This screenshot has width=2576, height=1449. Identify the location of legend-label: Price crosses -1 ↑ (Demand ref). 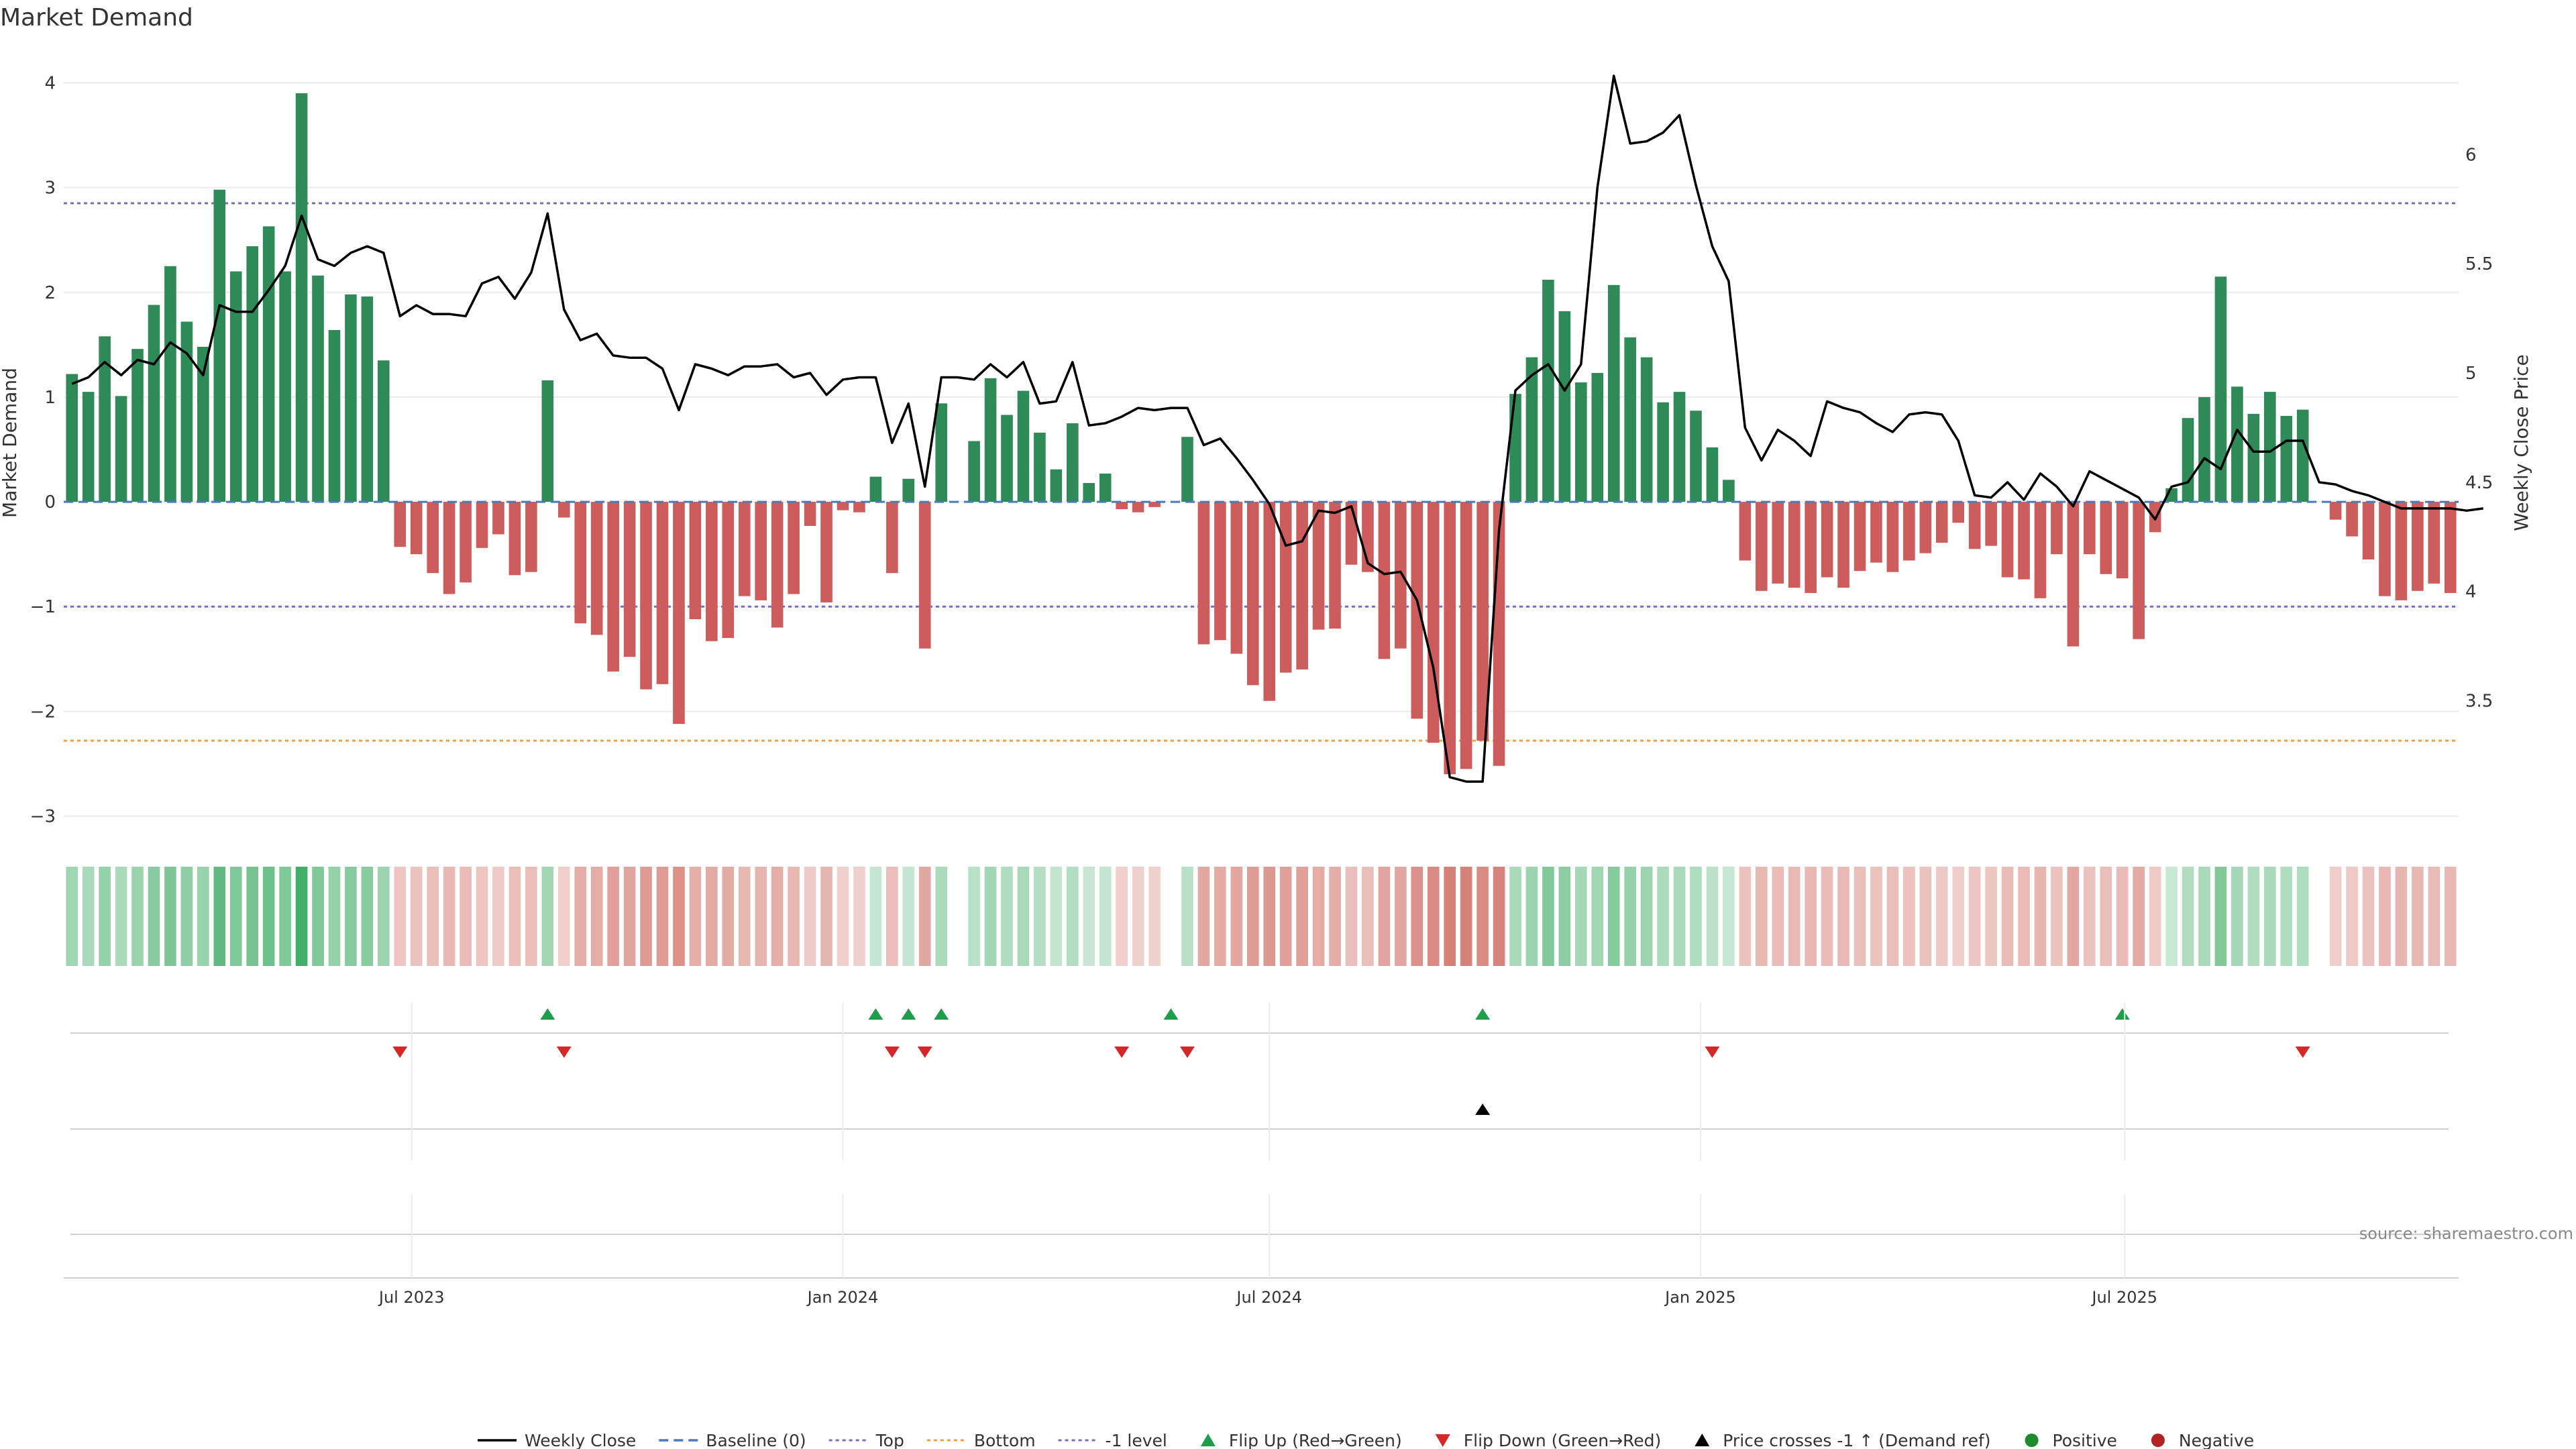
(1856, 1440).